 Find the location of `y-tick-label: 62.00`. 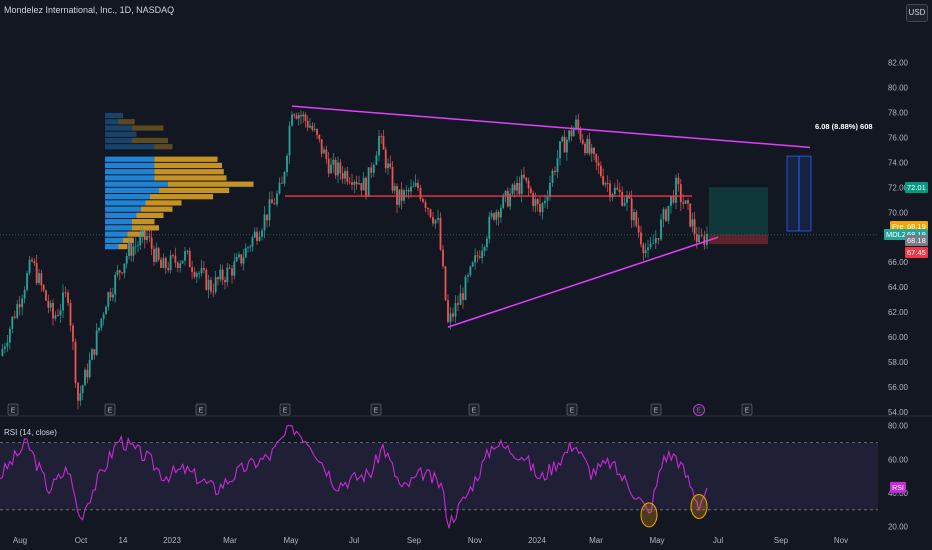

y-tick-label: 62.00 is located at coordinates (898, 312).